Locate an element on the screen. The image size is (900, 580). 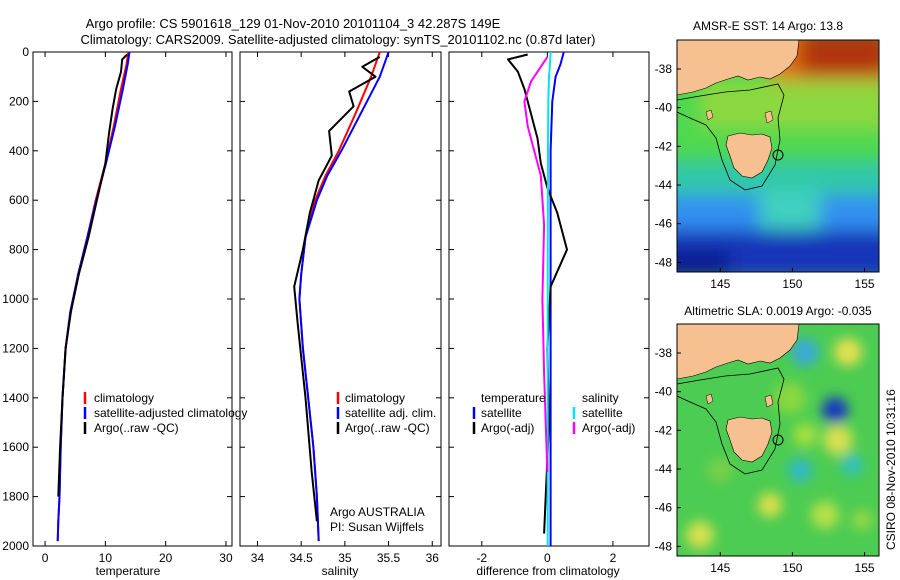
sla-land-flinders-island is located at coordinates (769, 401).